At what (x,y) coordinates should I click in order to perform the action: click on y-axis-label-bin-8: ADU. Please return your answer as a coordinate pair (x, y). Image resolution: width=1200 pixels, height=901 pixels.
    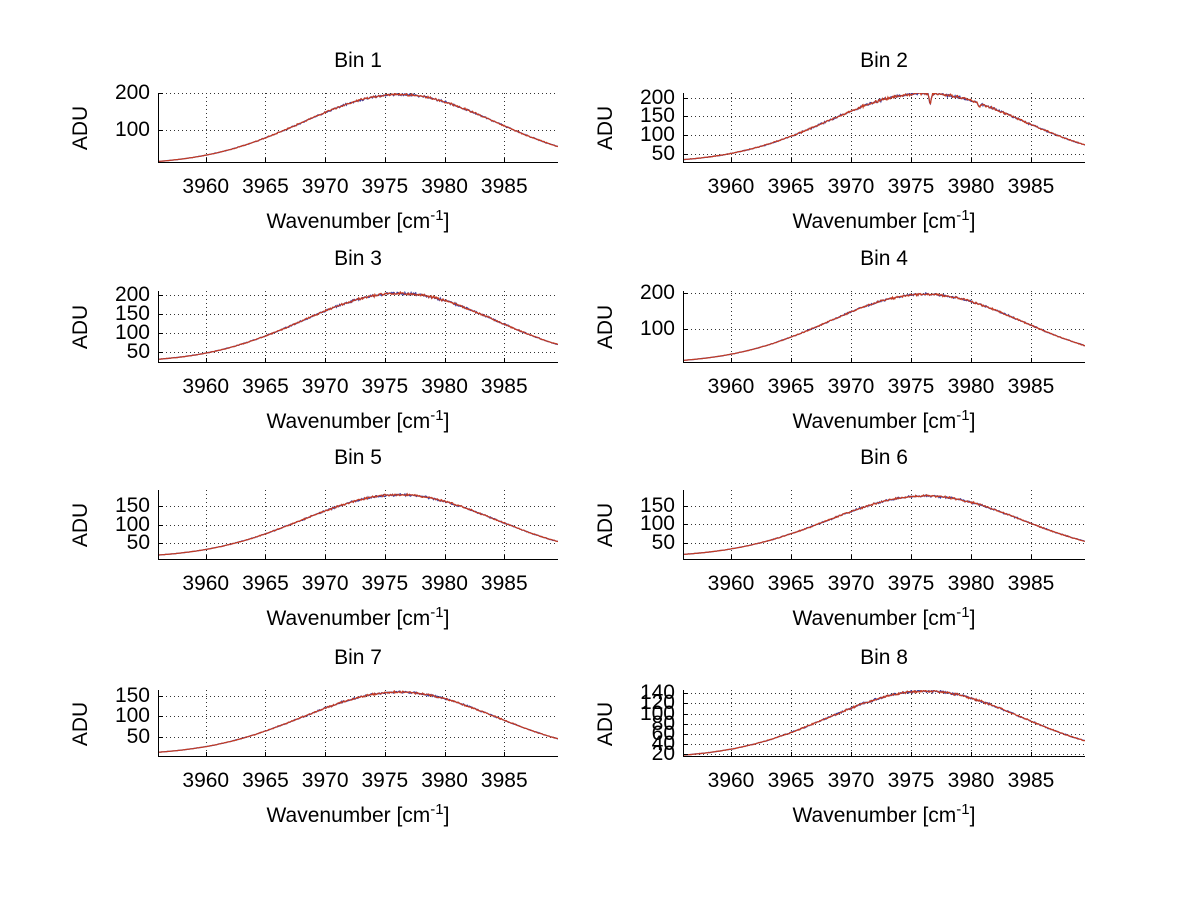
    Looking at the image, I should click on (605, 723).